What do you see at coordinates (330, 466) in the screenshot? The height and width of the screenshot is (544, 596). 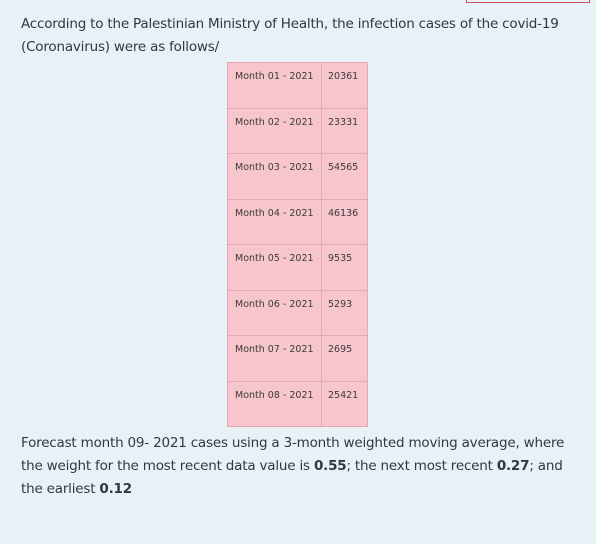 I see `weight-recent: 0.55` at bounding box center [330, 466].